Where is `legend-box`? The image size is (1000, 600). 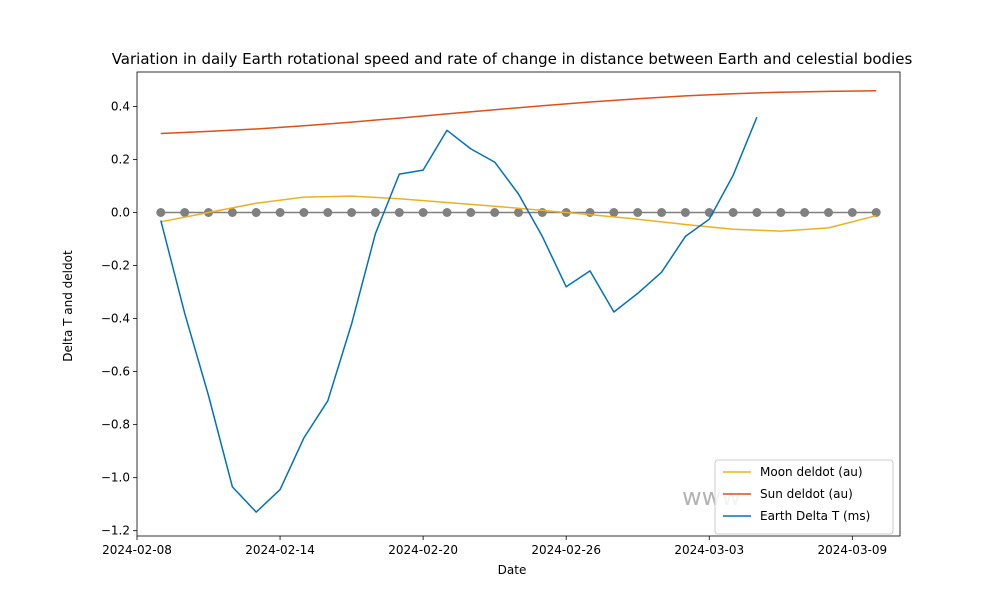
legend-box is located at coordinates (804, 497).